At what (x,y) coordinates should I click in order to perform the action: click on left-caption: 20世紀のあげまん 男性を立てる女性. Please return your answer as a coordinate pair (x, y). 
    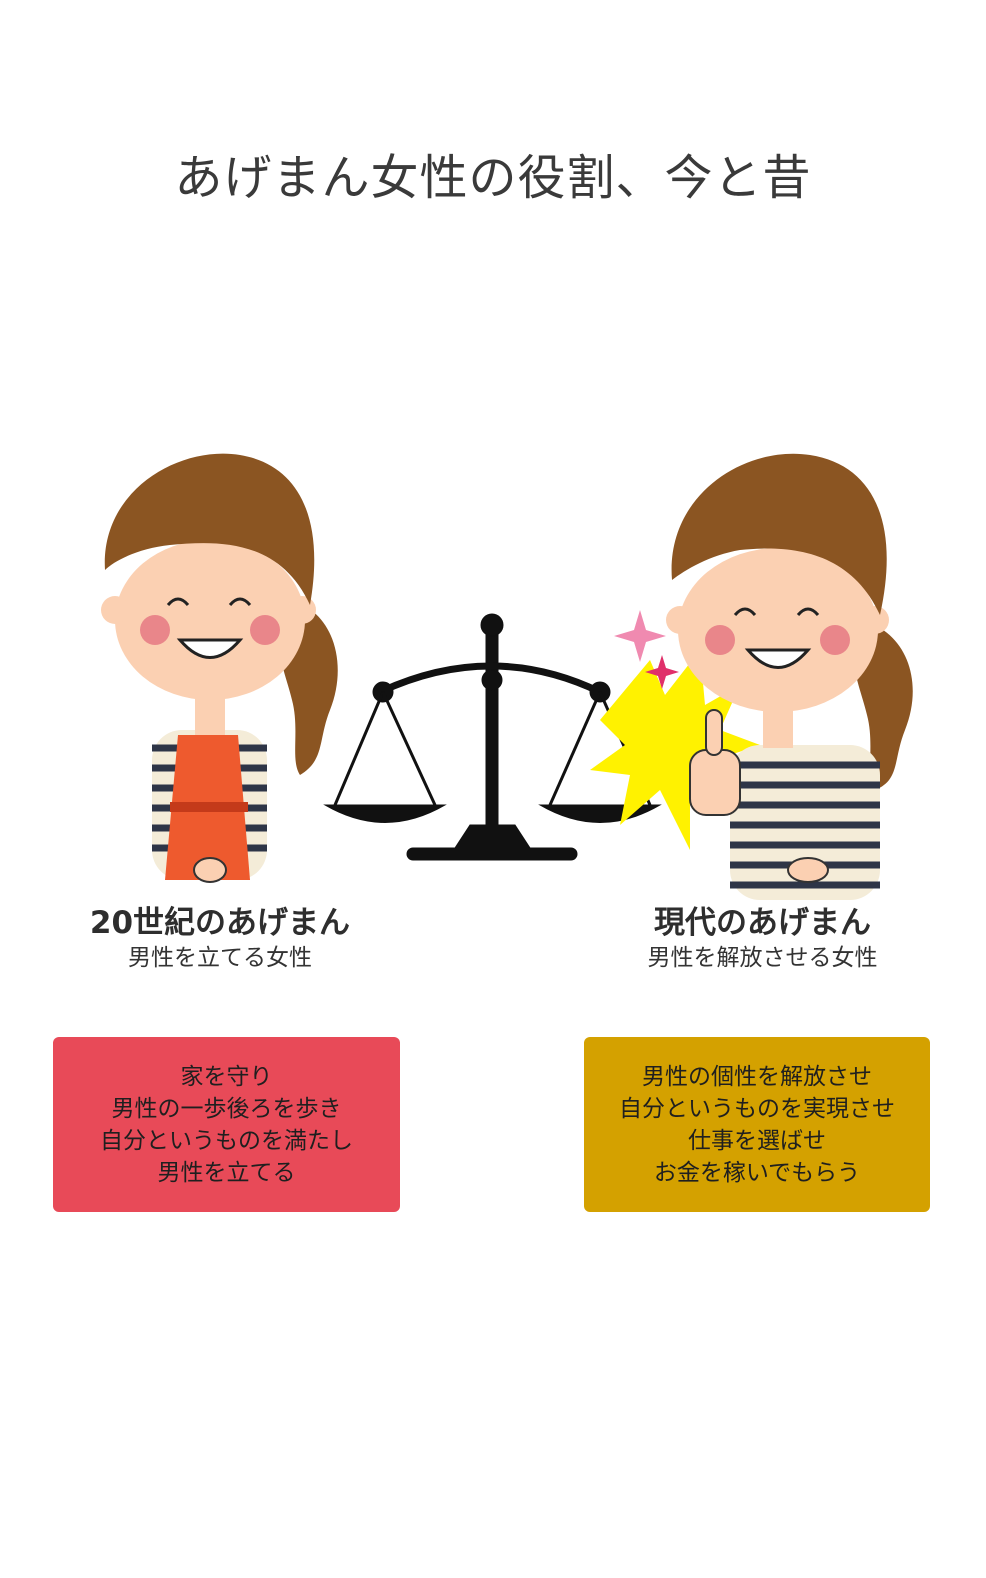
    Looking at the image, I should click on (220, 939).